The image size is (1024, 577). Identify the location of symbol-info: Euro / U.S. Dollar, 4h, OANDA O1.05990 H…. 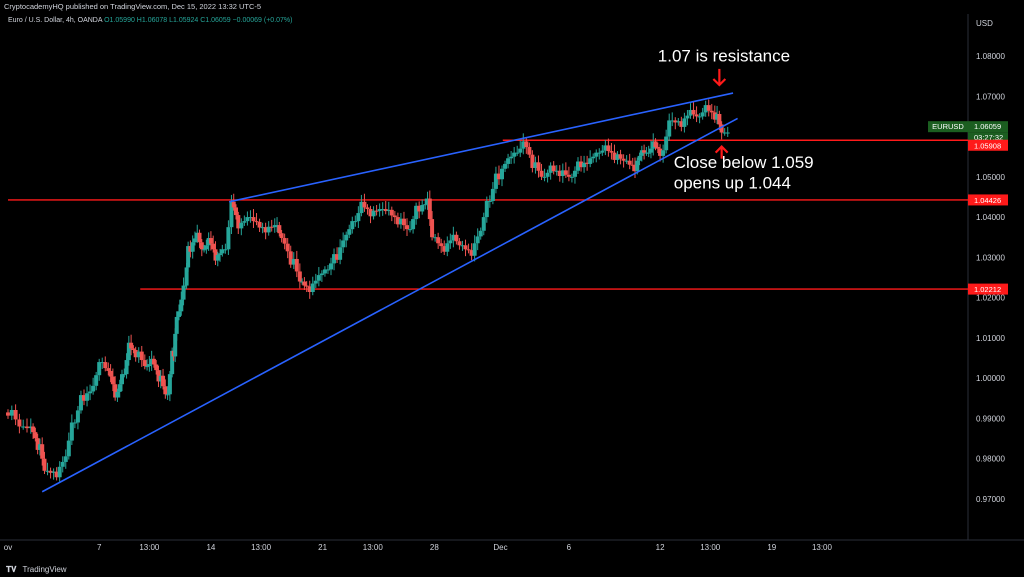
(150, 20).